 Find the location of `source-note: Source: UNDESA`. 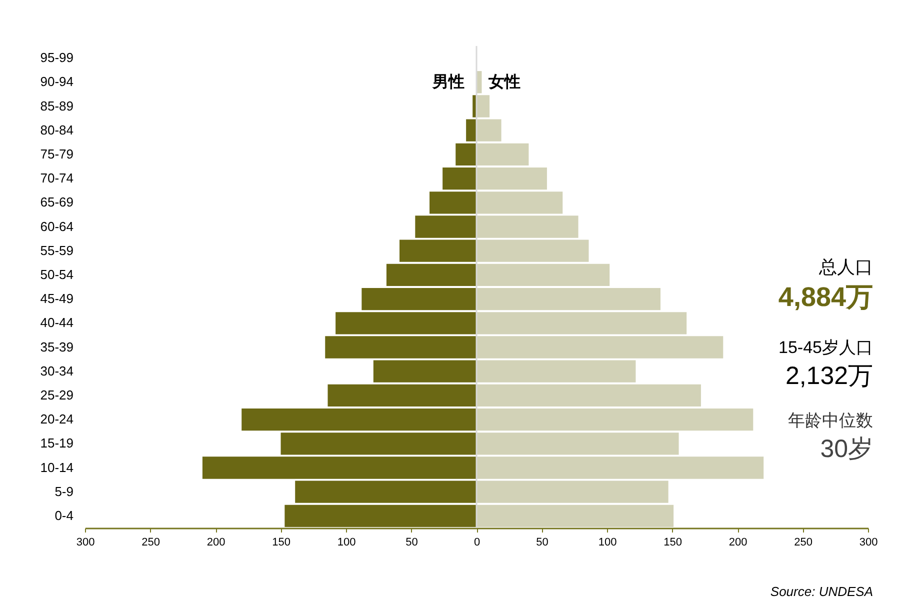

source-note: Source: UNDESA is located at coordinates (821, 591).